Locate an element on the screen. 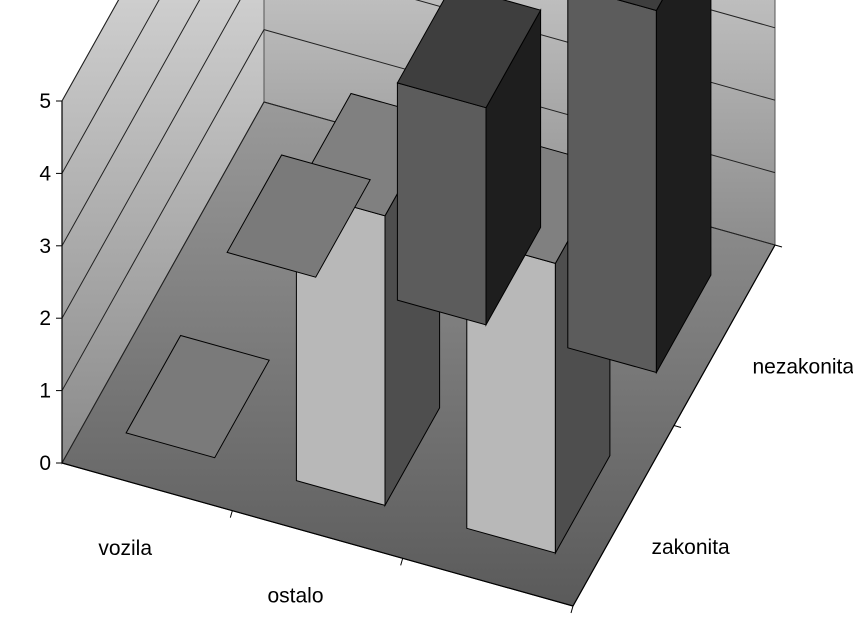 This screenshot has height=632, width=853. category-label: ostalo is located at coordinates (295, 596).